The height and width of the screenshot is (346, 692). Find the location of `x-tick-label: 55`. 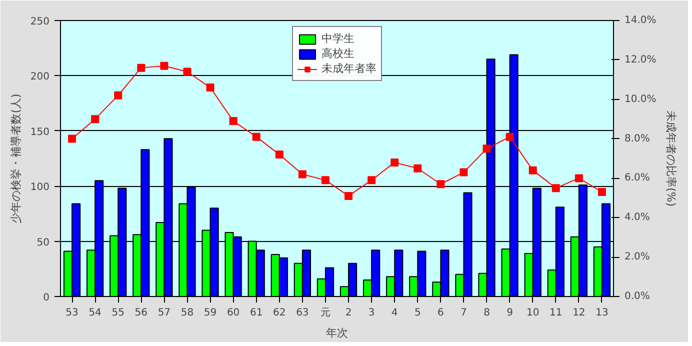

x-tick-label: 55 is located at coordinates (118, 313).